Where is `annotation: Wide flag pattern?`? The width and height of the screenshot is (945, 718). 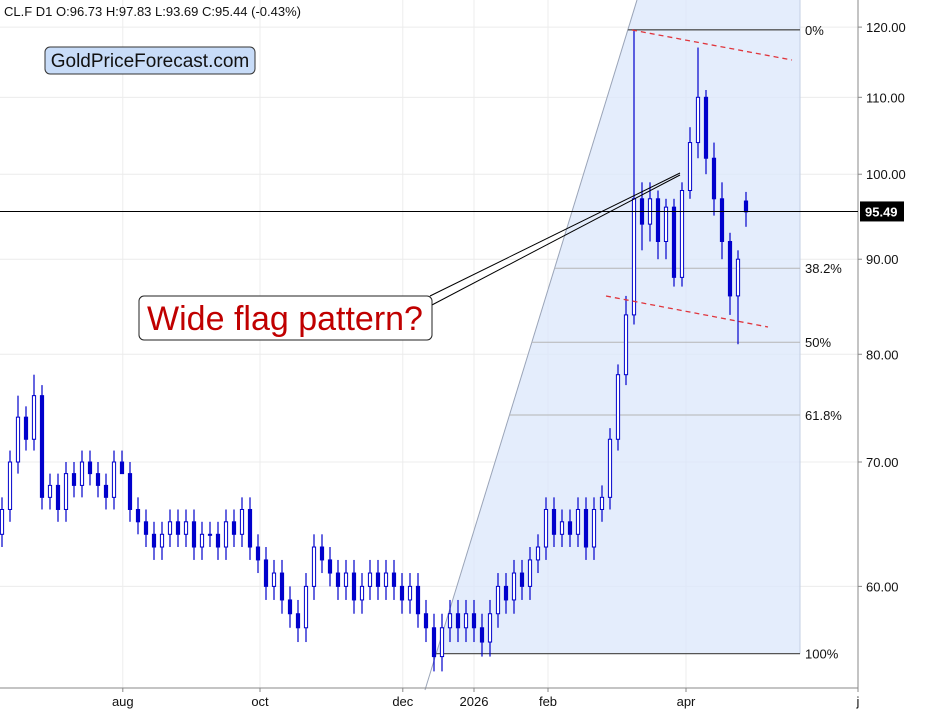
annotation: Wide flag pattern? is located at coordinates (285, 319).